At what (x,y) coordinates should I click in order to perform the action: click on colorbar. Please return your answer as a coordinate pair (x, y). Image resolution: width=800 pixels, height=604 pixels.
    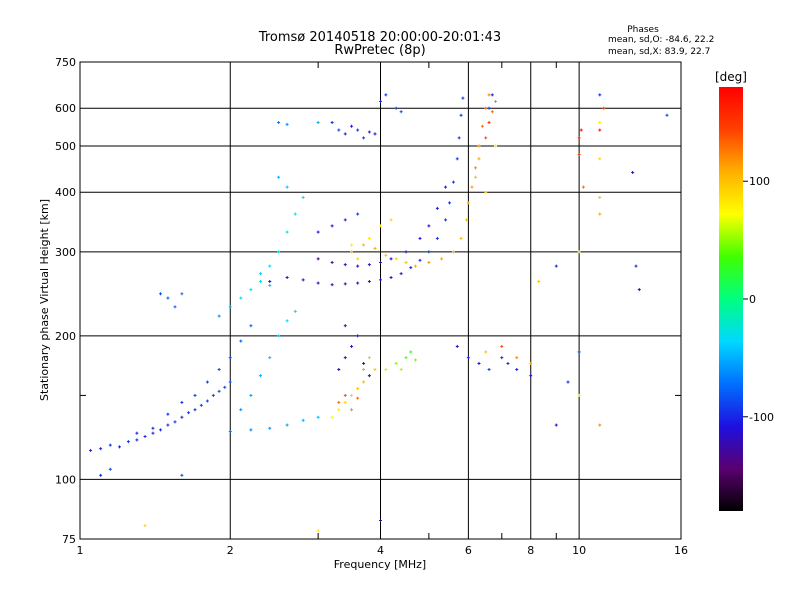
    Looking at the image, I should click on (731, 299).